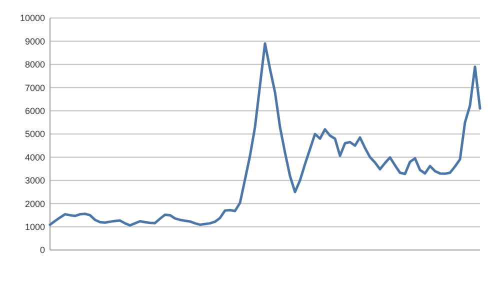 The image size is (500, 300). What do you see at coordinates (34, 134) in the screenshot?
I see `y-tick-label: 5000` at bounding box center [34, 134].